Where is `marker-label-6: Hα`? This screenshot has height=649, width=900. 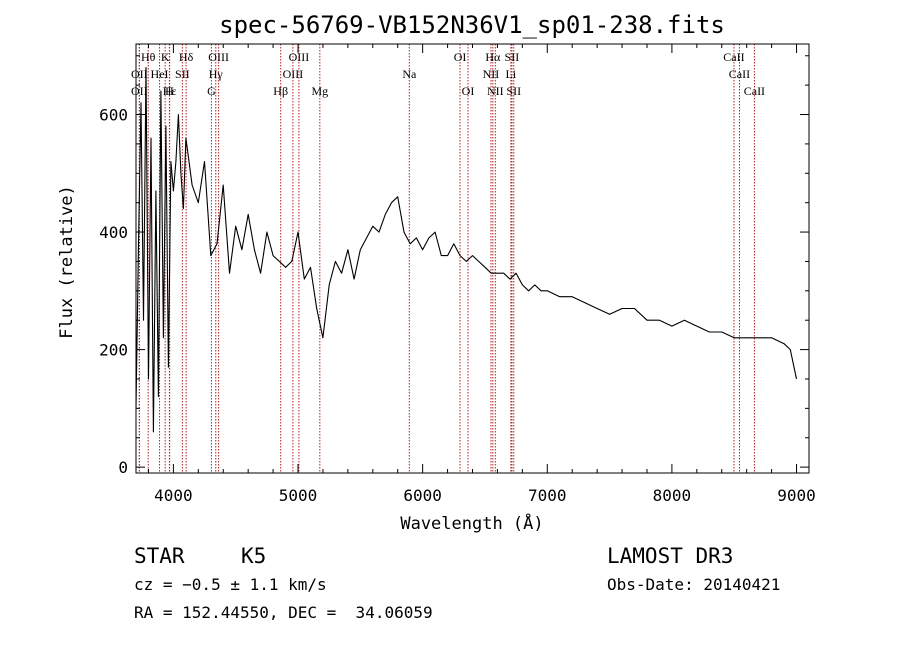
marker-label-6: Hα is located at coordinates (493, 57).